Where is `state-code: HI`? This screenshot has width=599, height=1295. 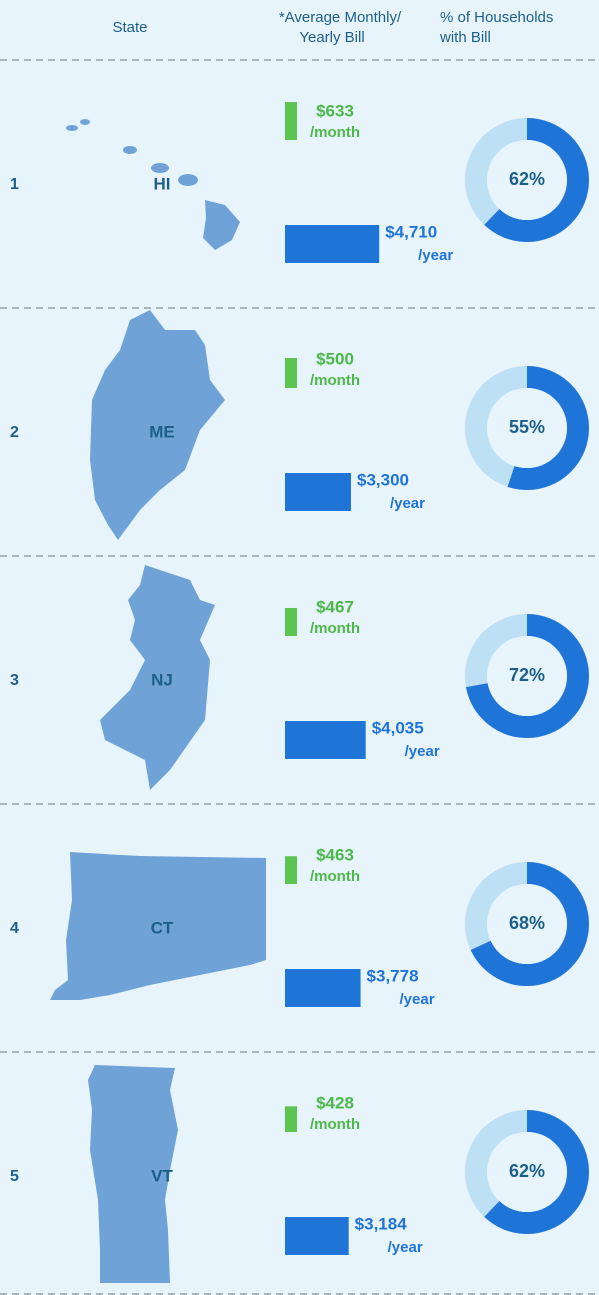
state-code: HI is located at coordinates (162, 183).